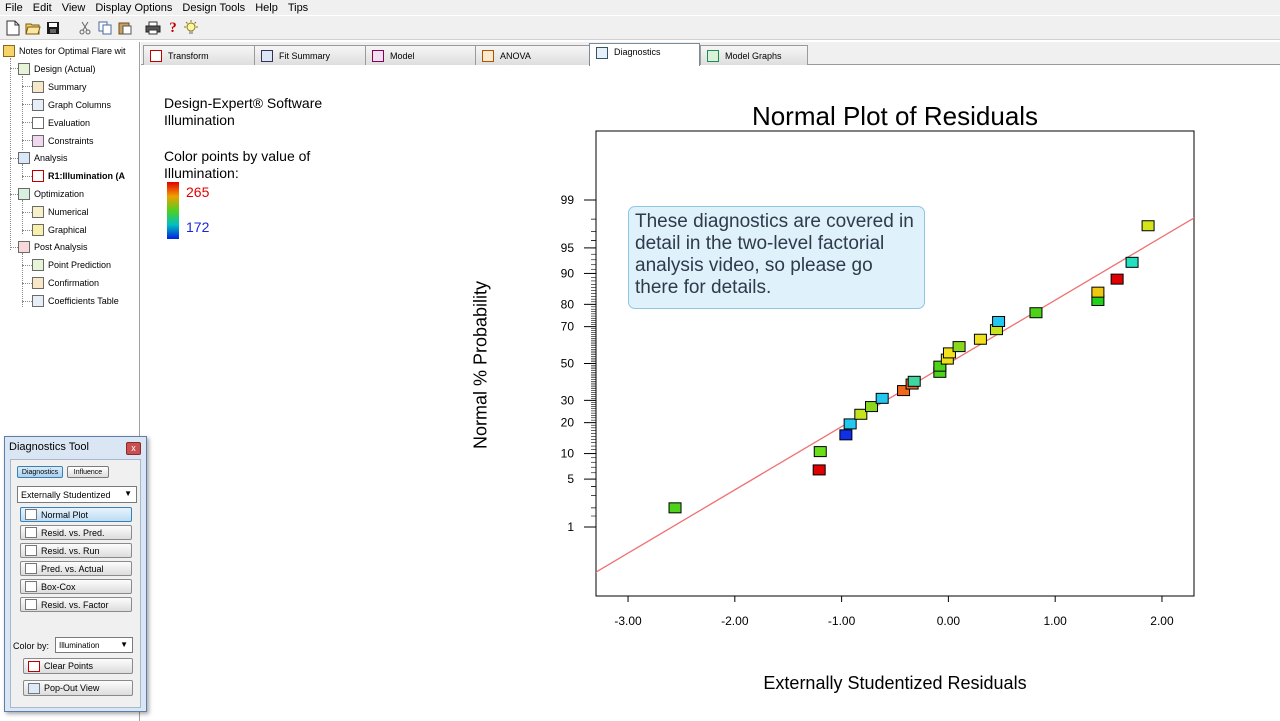  What do you see at coordinates (1162, 621) in the screenshot?
I see `x-tick-label: 2.00` at bounding box center [1162, 621].